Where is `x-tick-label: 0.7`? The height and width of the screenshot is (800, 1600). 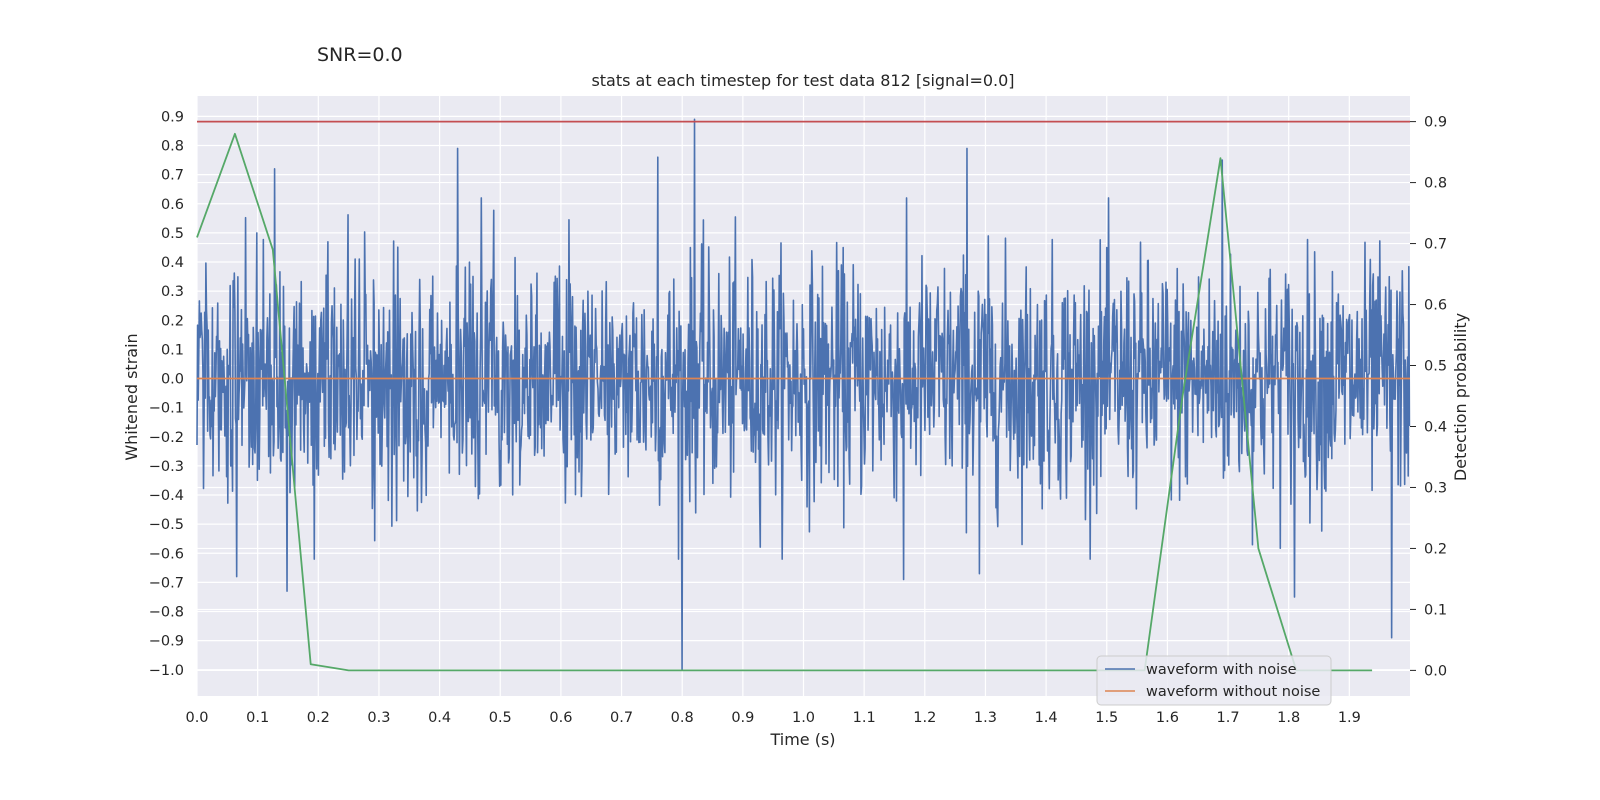
x-tick-label: 0.7 is located at coordinates (621, 718).